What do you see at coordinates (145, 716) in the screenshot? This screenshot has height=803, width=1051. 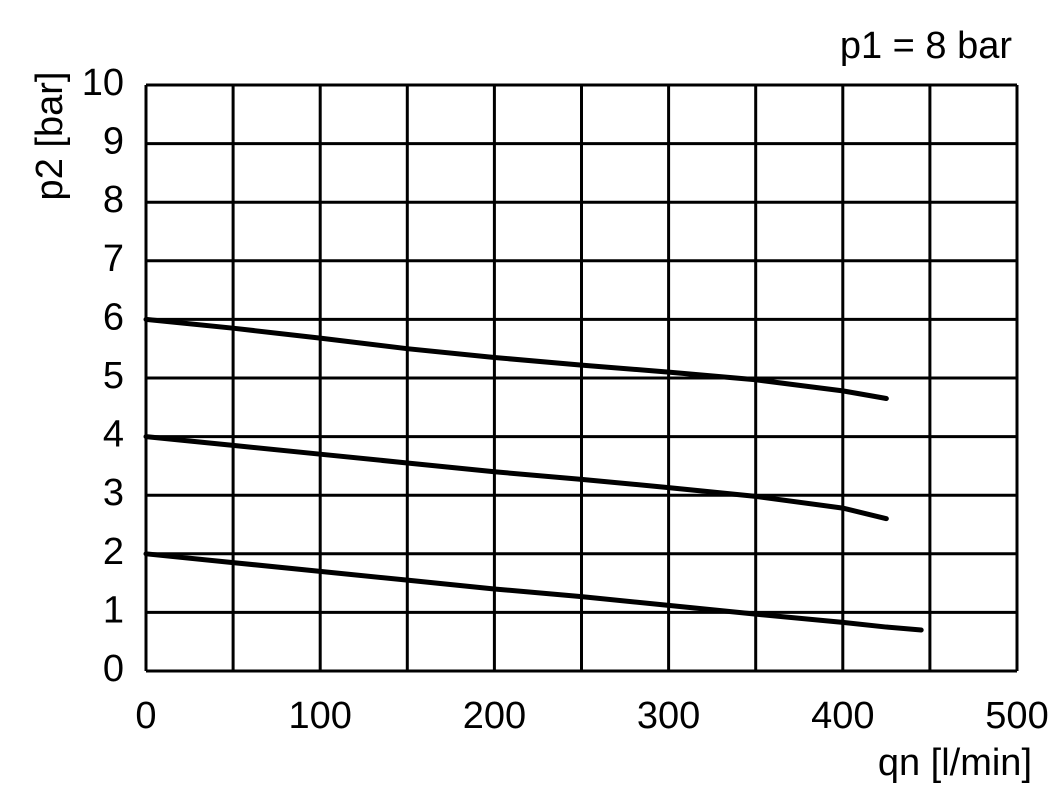 I see `x-tick-label: 0` at bounding box center [145, 716].